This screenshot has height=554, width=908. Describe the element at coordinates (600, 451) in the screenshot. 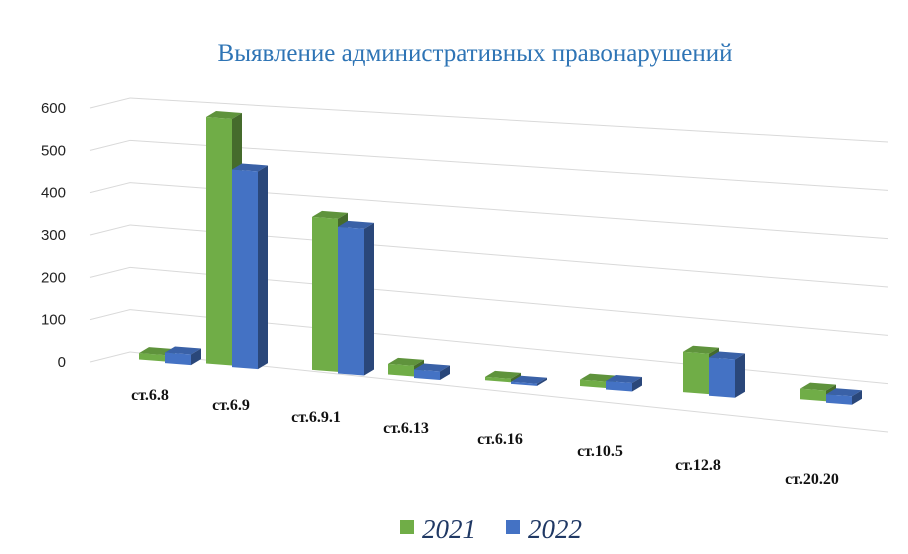

I see `x-tick-label: ст.10.5` at that location.